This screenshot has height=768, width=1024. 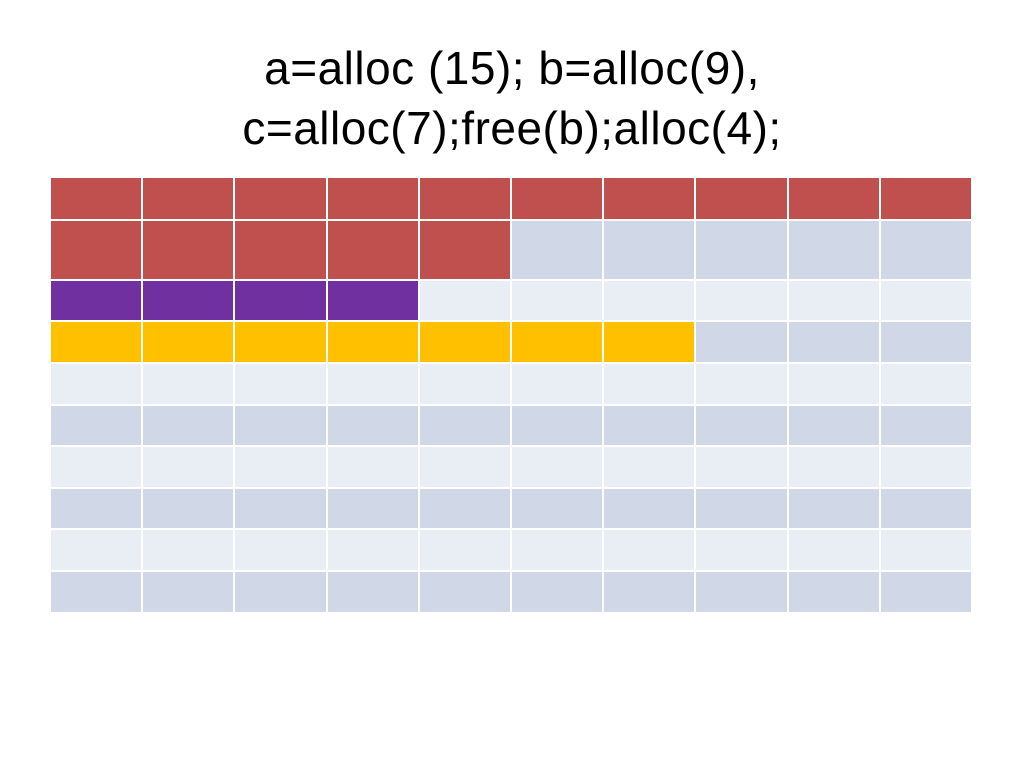 I want to click on title-line-2: c=alloc(7);free(b);alloc(4);, so click(x=512, y=128).